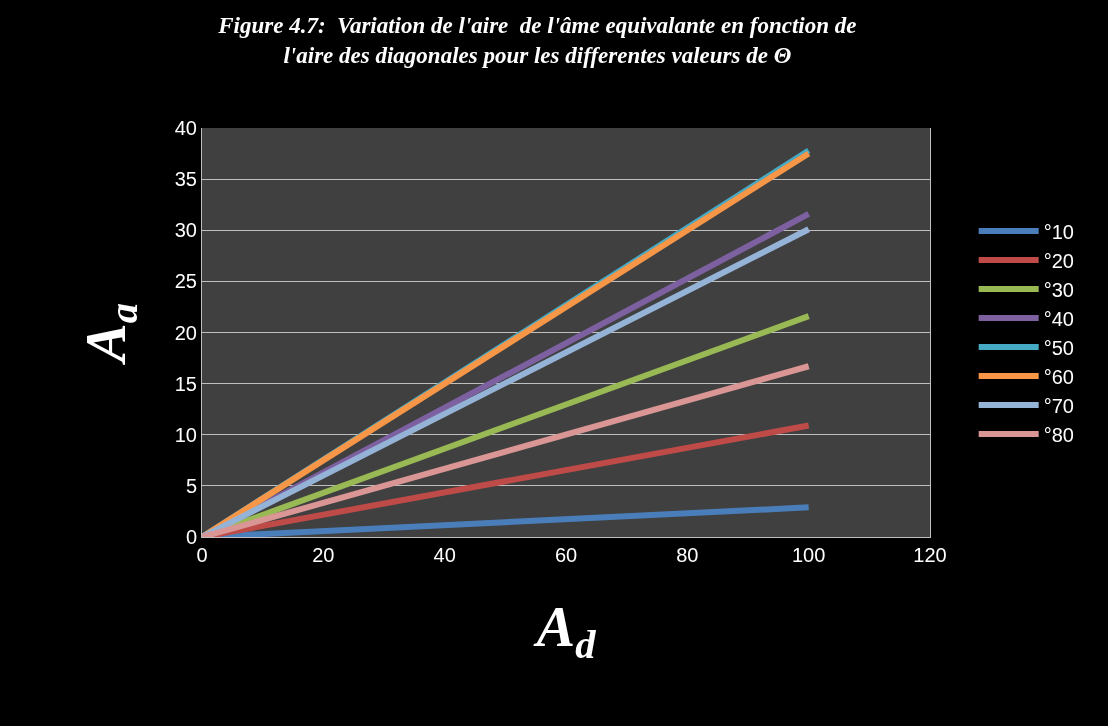 The image size is (1108, 726). I want to click on y-tick-label: 0, so click(191, 537).